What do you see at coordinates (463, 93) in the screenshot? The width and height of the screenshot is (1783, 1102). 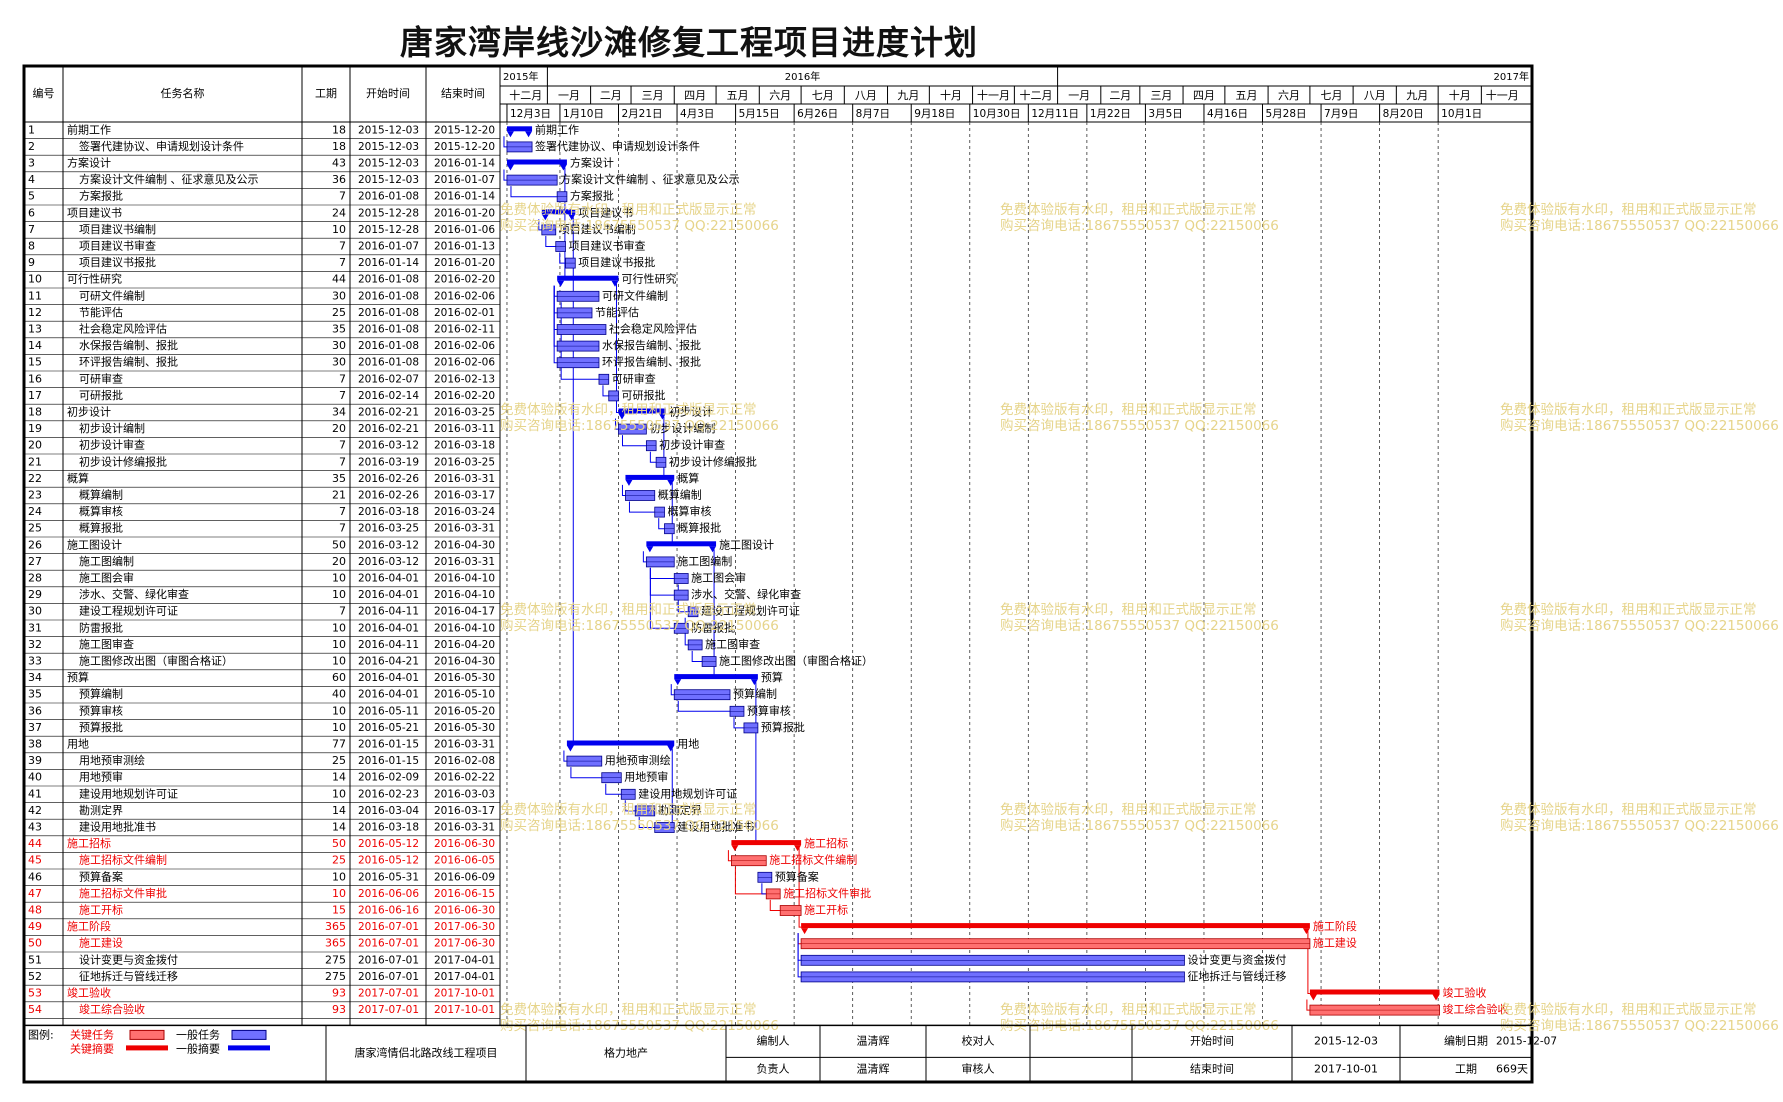 I see `column-header-end: 结束时间` at bounding box center [463, 93].